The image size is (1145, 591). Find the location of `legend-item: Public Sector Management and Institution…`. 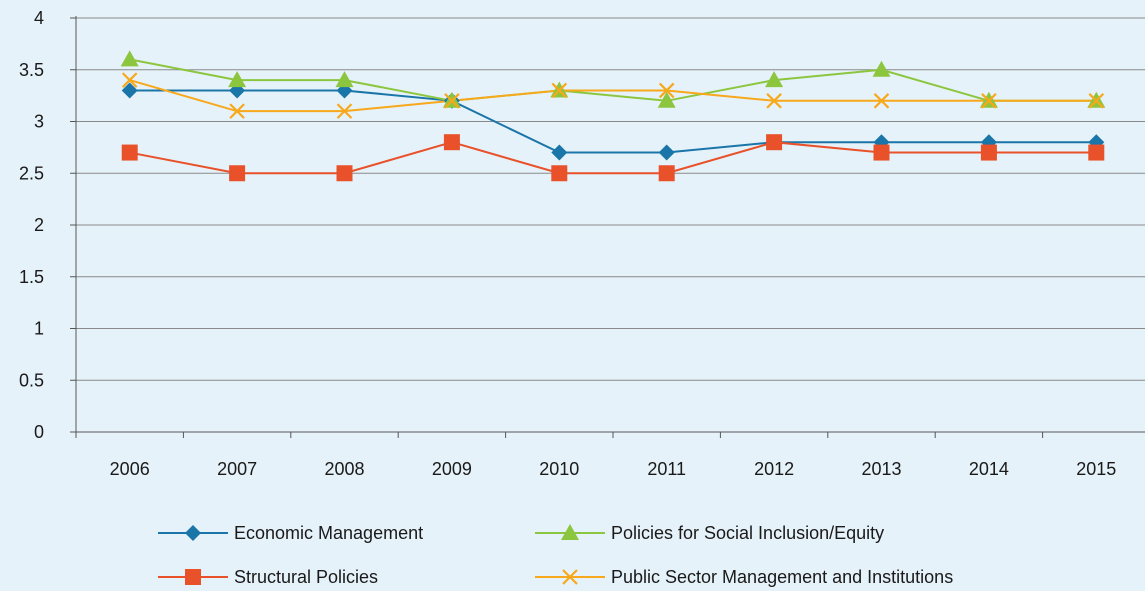

legend-item: Public Sector Management and Institution… is located at coordinates (744, 577).